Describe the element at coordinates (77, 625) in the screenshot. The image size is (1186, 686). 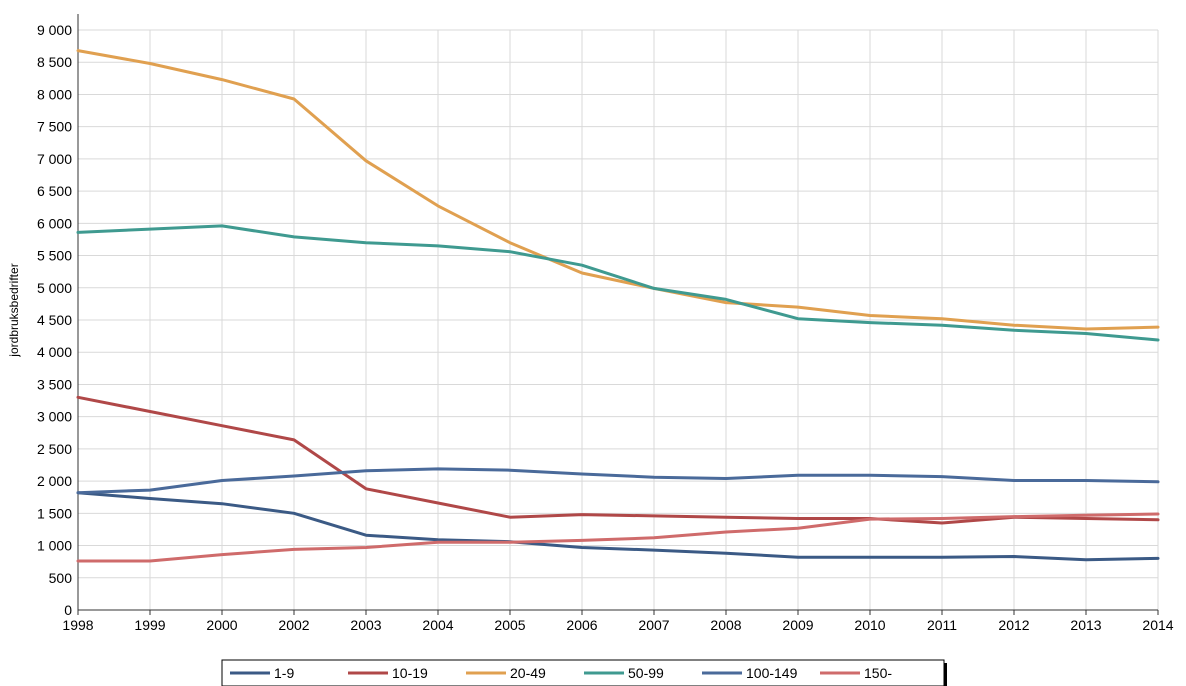
I see `x-tick-label: 1998` at that location.